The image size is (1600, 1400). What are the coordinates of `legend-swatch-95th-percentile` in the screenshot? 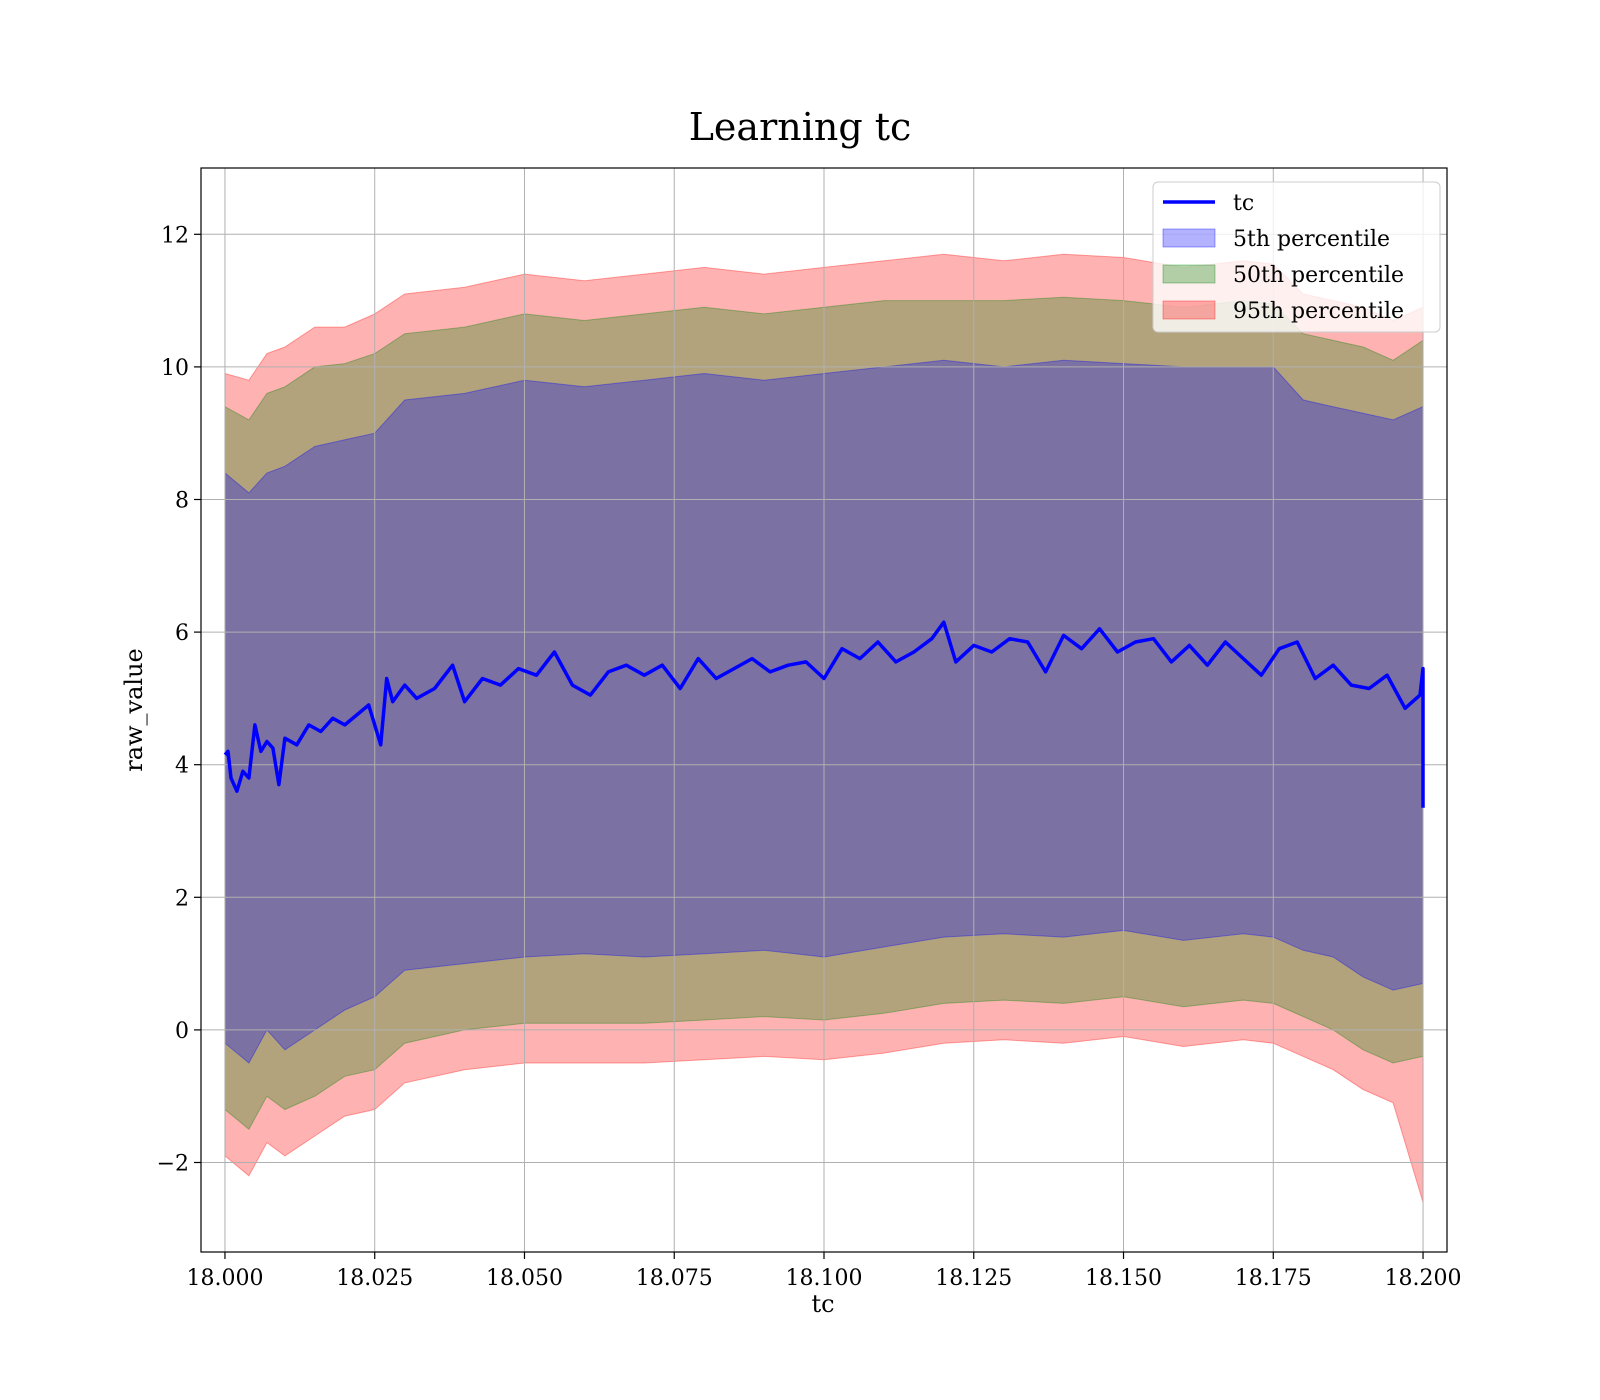 It's located at (1189, 310).